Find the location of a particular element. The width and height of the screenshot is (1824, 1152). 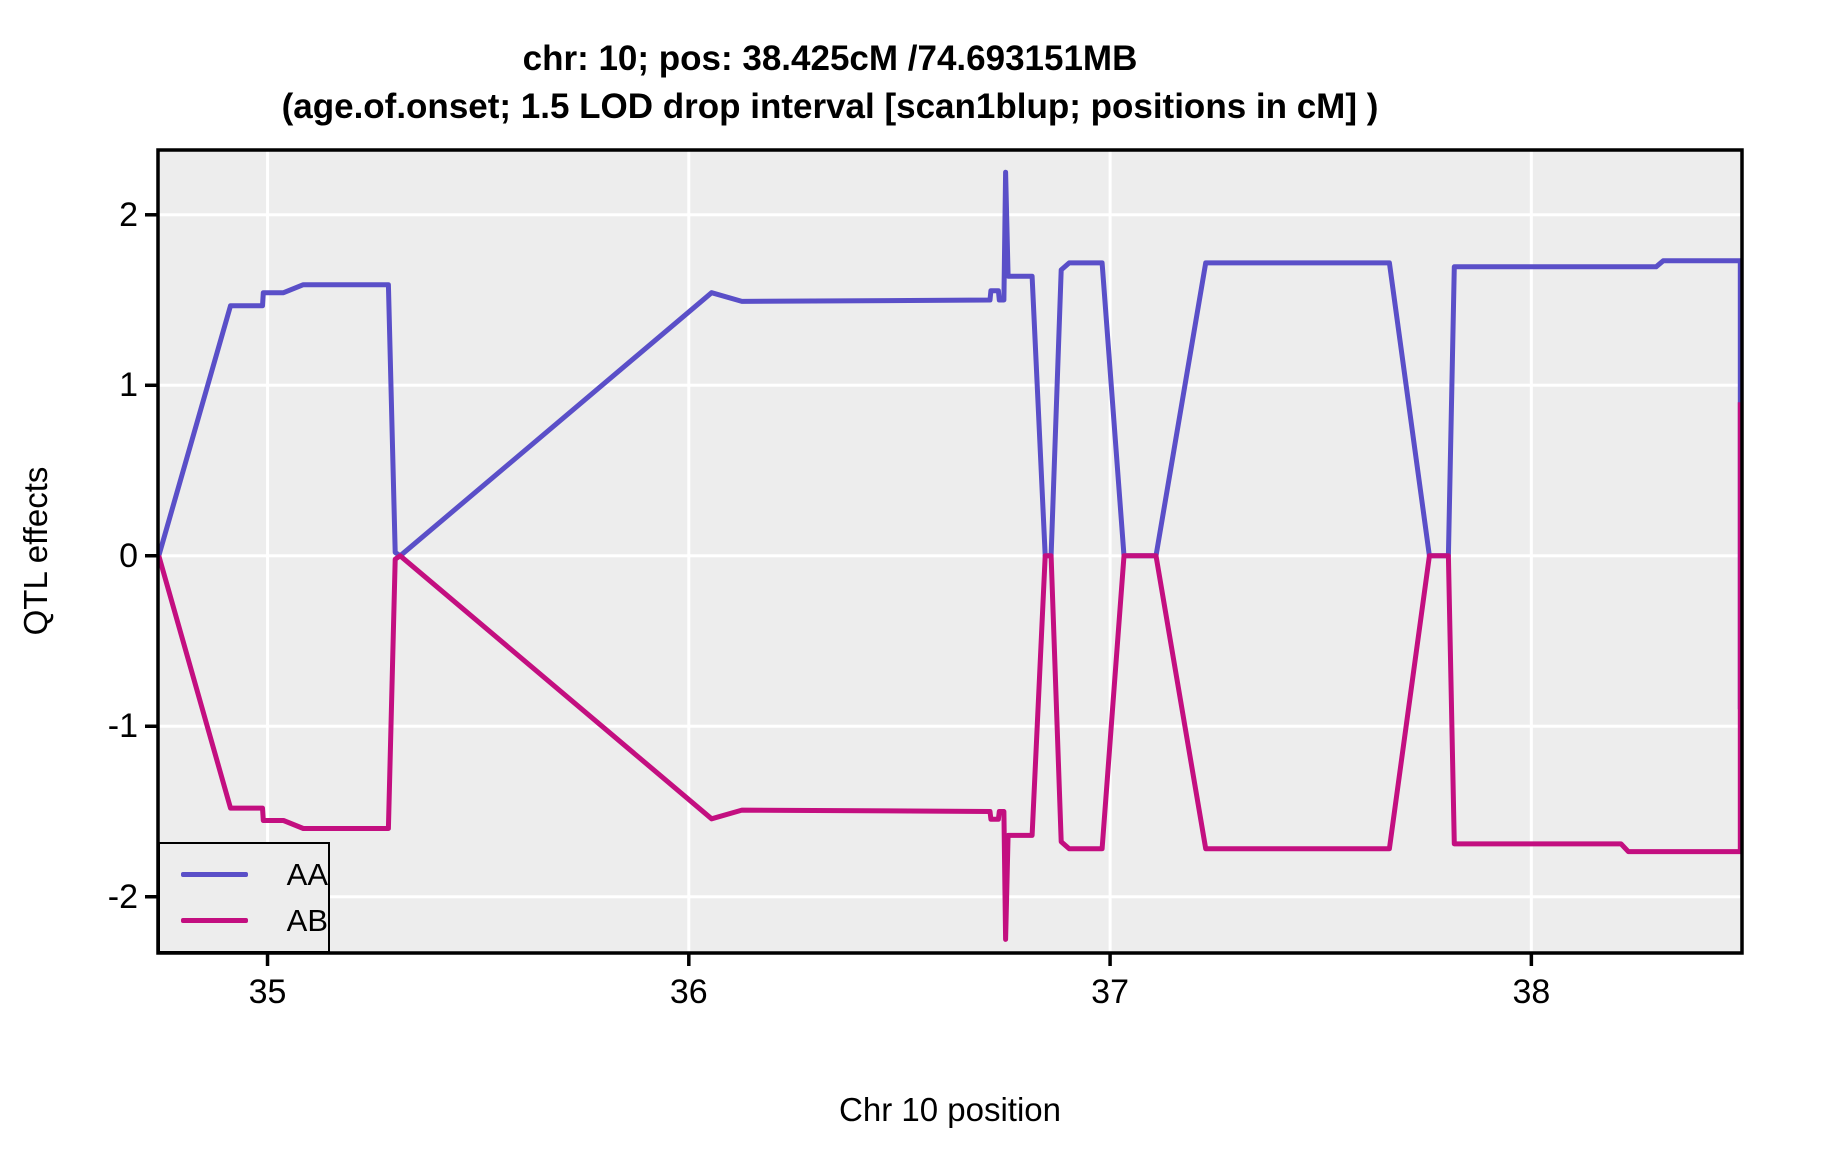

y-tick-label: -2 is located at coordinates (122, 896).